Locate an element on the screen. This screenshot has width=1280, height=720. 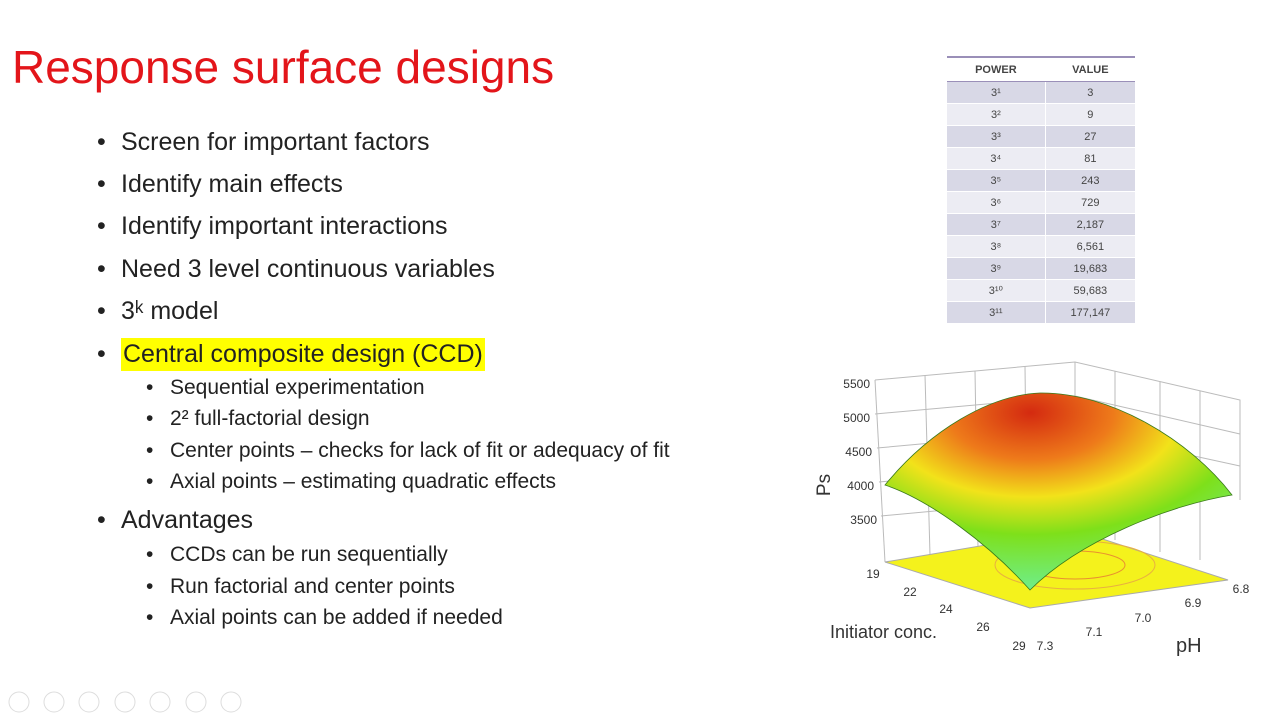
sub-bullet-text: 2² full-factorial design is located at coordinates (270, 418).